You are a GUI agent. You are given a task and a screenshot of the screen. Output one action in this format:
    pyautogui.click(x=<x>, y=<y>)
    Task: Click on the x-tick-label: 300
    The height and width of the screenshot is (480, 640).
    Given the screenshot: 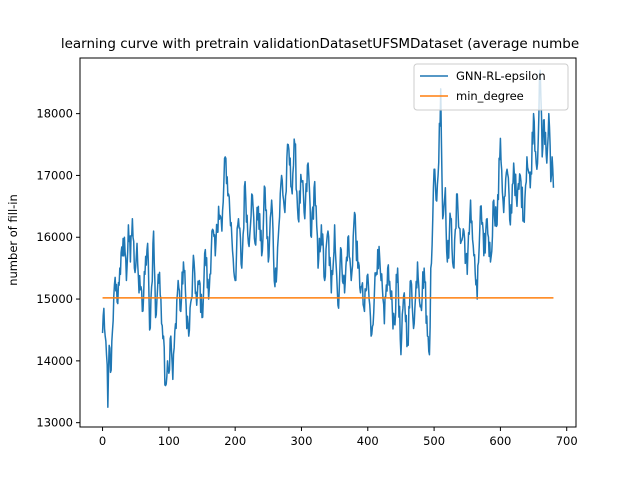 What is the action you would take?
    pyautogui.click(x=301, y=441)
    